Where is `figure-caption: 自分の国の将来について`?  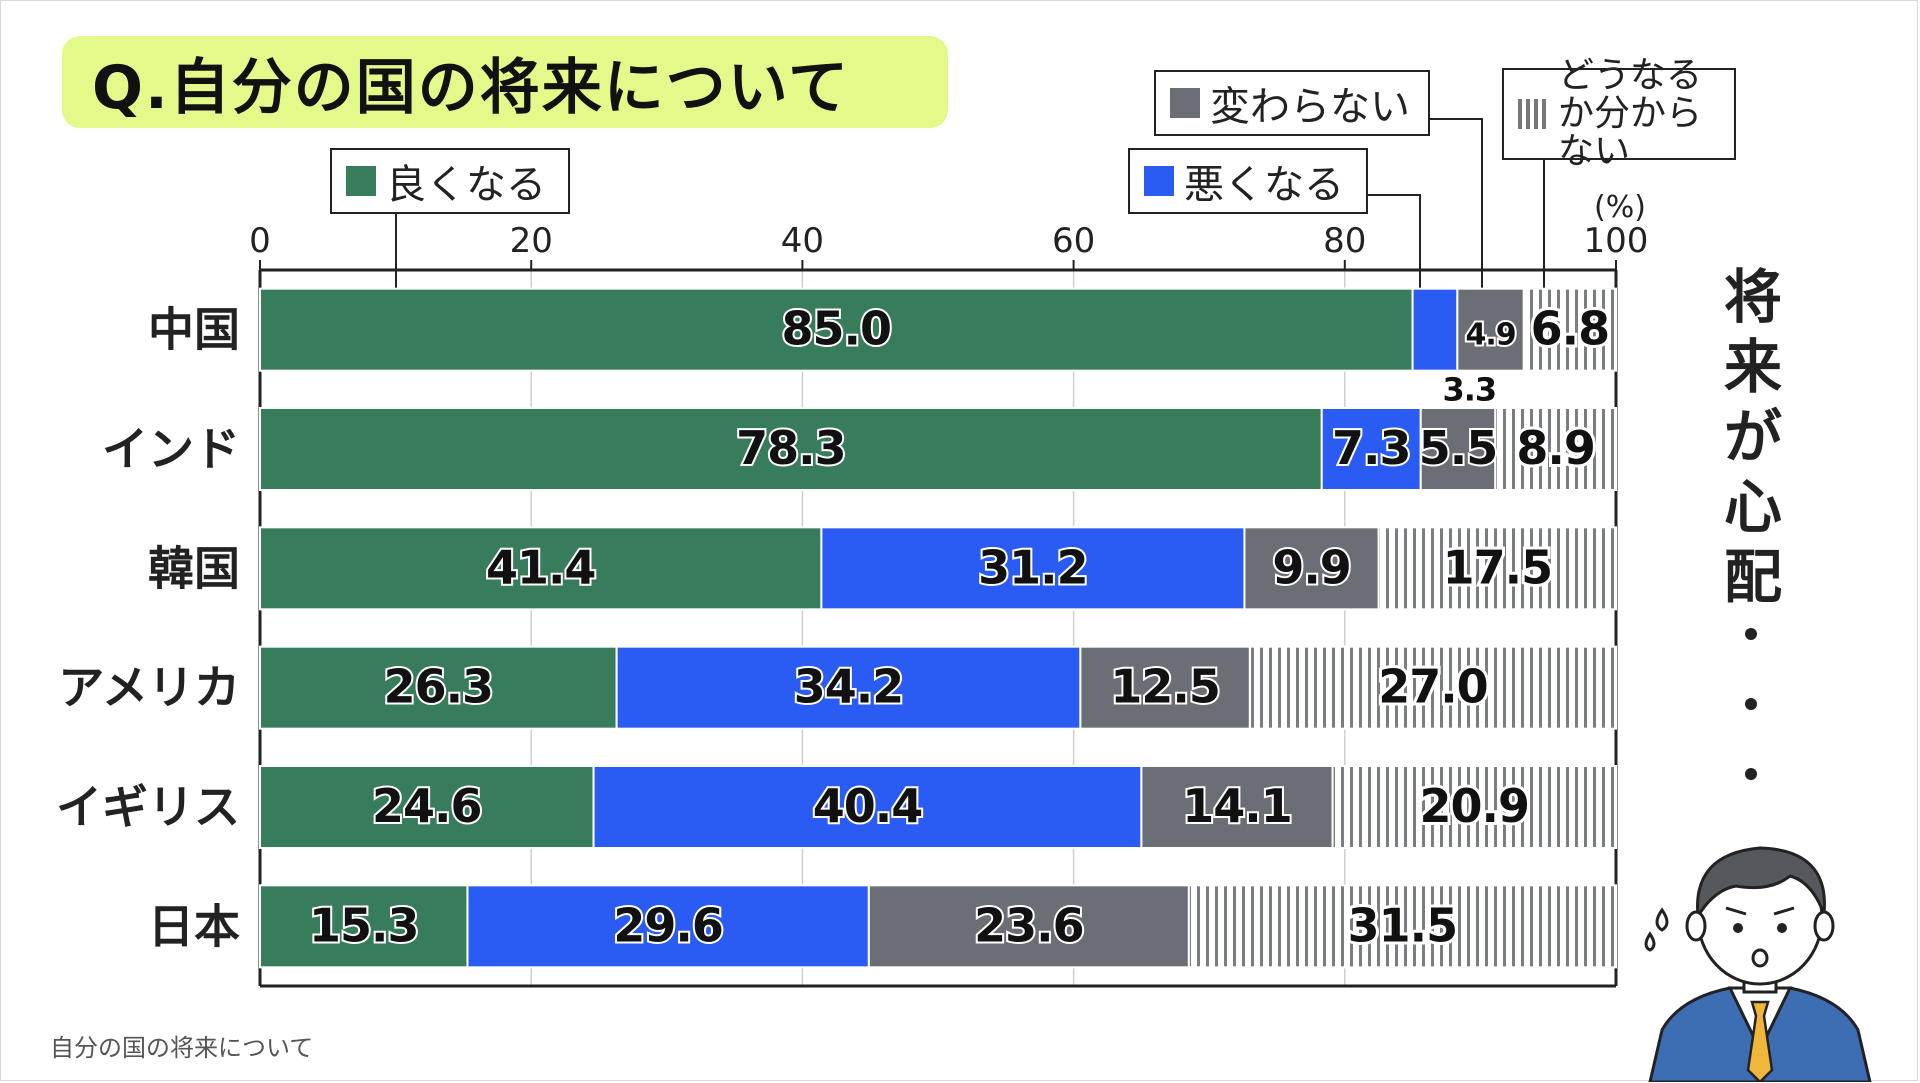 figure-caption: 自分の国の将来について is located at coordinates (182, 1048).